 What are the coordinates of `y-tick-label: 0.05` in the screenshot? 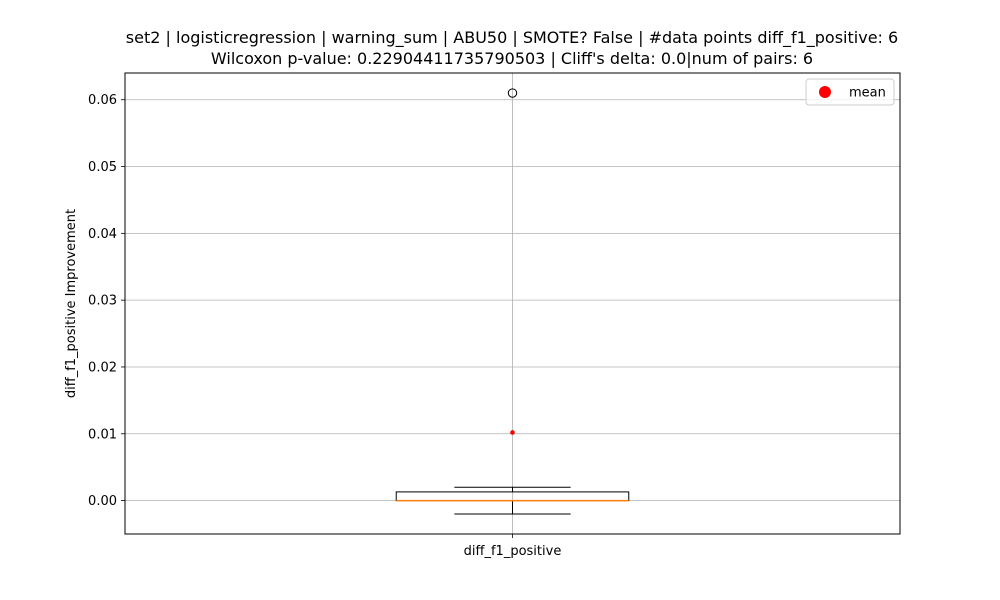 It's located at (102, 167).